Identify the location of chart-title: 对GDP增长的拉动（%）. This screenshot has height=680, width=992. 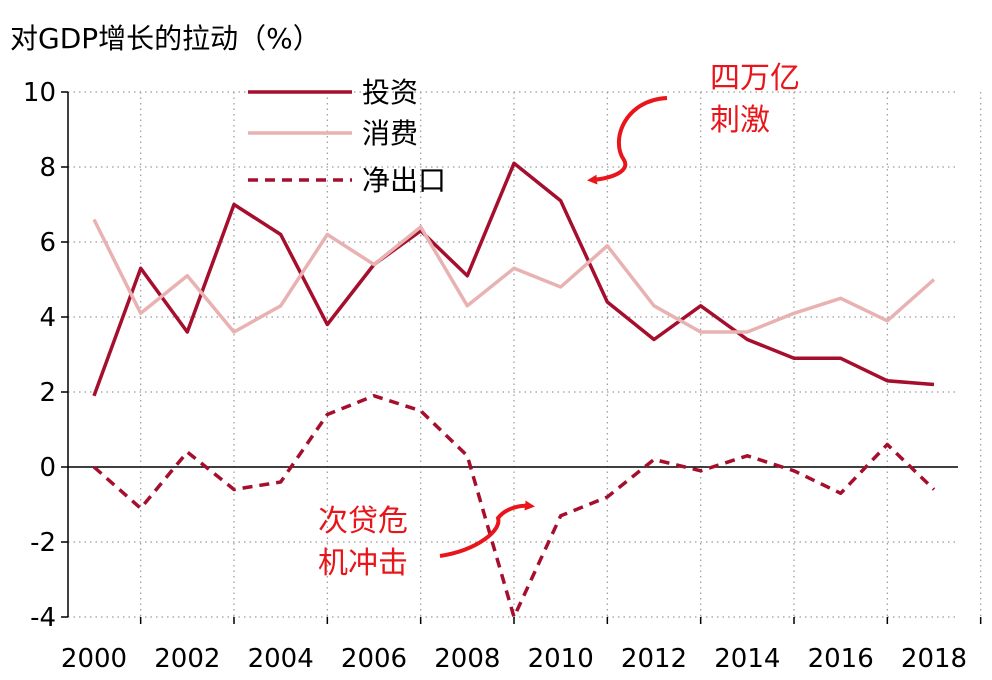
(165, 38).